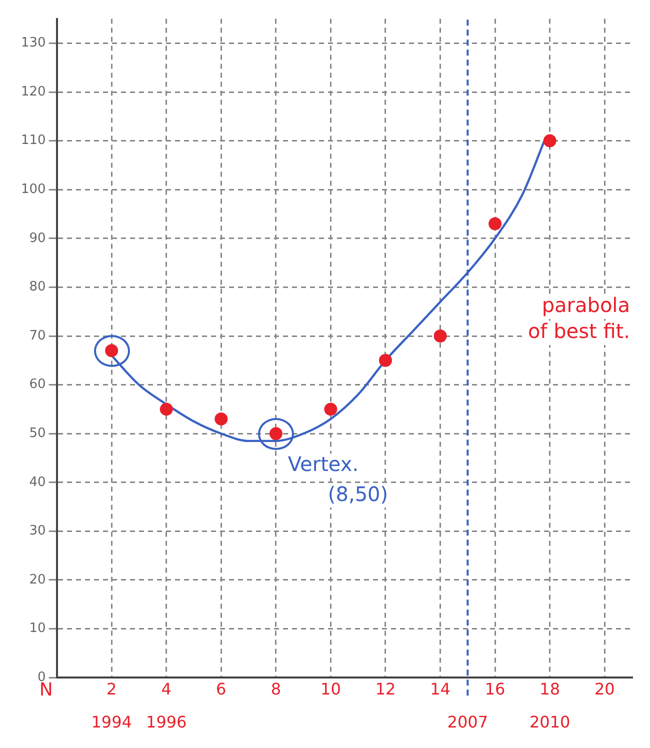 This screenshot has width=650, height=748. I want to click on y-tick-label: 100, so click(33, 189).